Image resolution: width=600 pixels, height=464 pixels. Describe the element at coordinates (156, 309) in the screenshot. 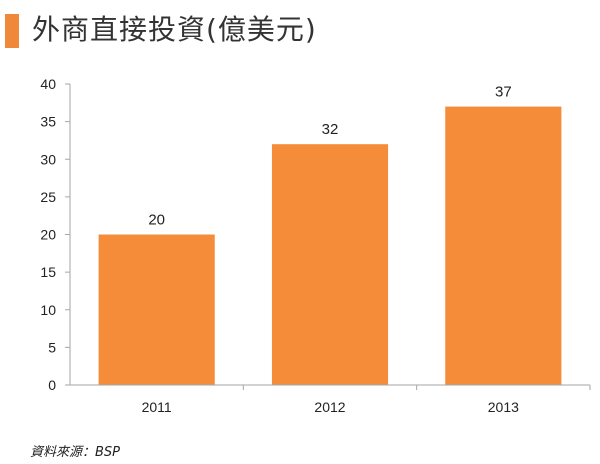

I see `bar-2011` at that location.